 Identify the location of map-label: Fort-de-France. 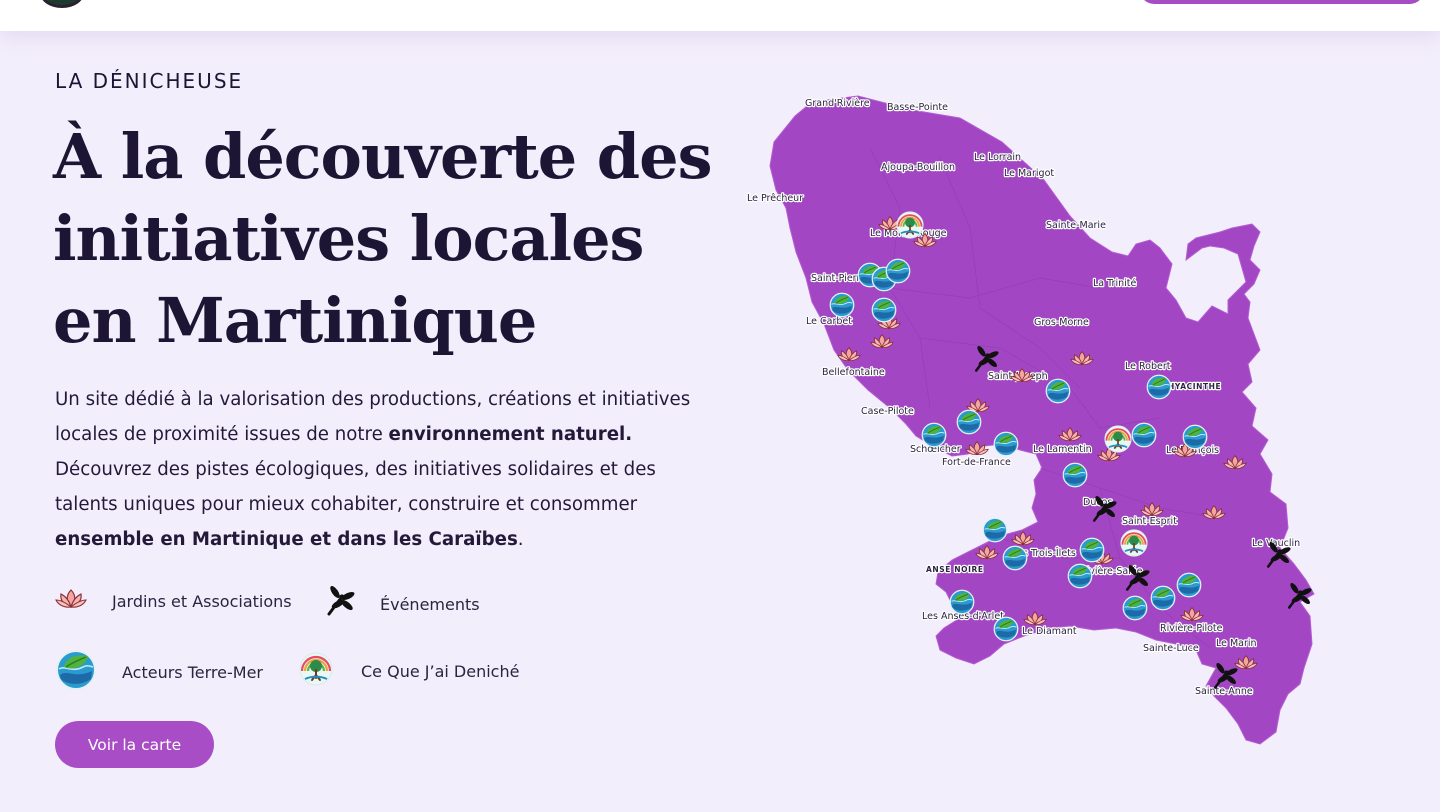
(976, 462).